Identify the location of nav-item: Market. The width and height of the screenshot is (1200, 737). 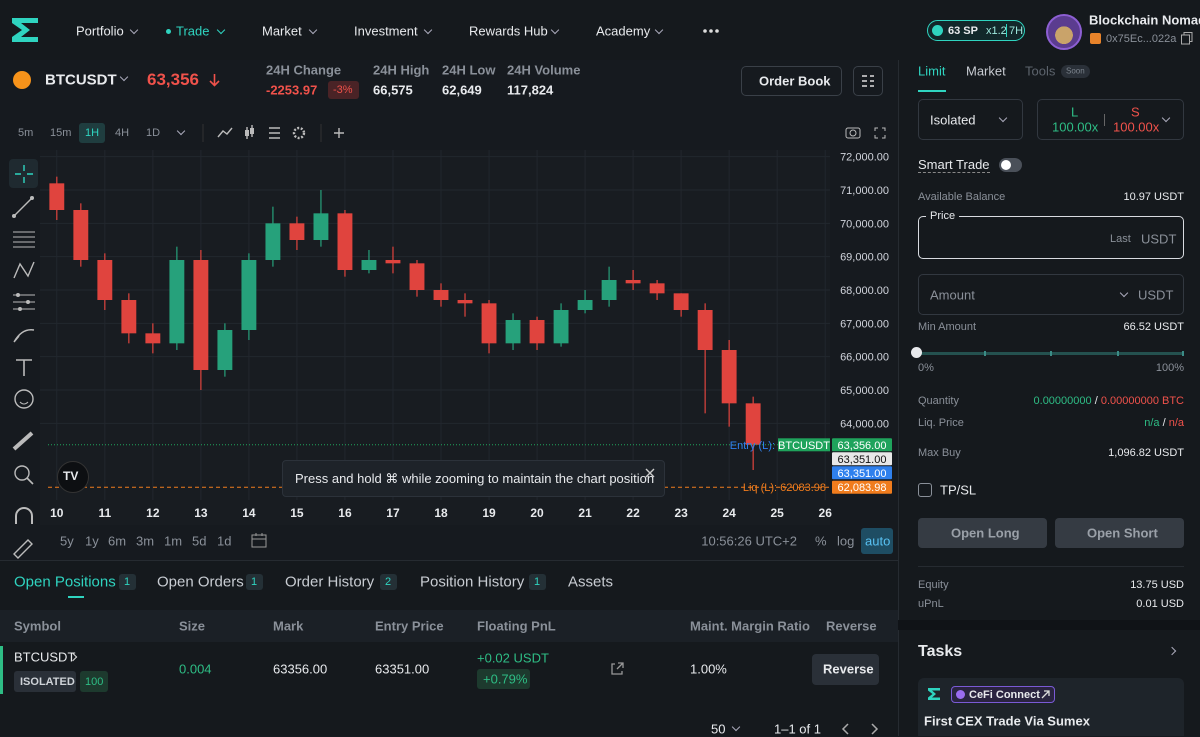
(282, 31).